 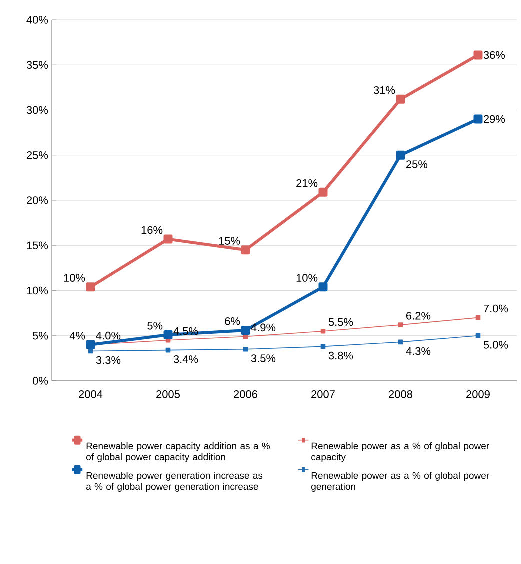 What do you see at coordinates (40, 381) in the screenshot?
I see `y-tick-label: 0%` at bounding box center [40, 381].